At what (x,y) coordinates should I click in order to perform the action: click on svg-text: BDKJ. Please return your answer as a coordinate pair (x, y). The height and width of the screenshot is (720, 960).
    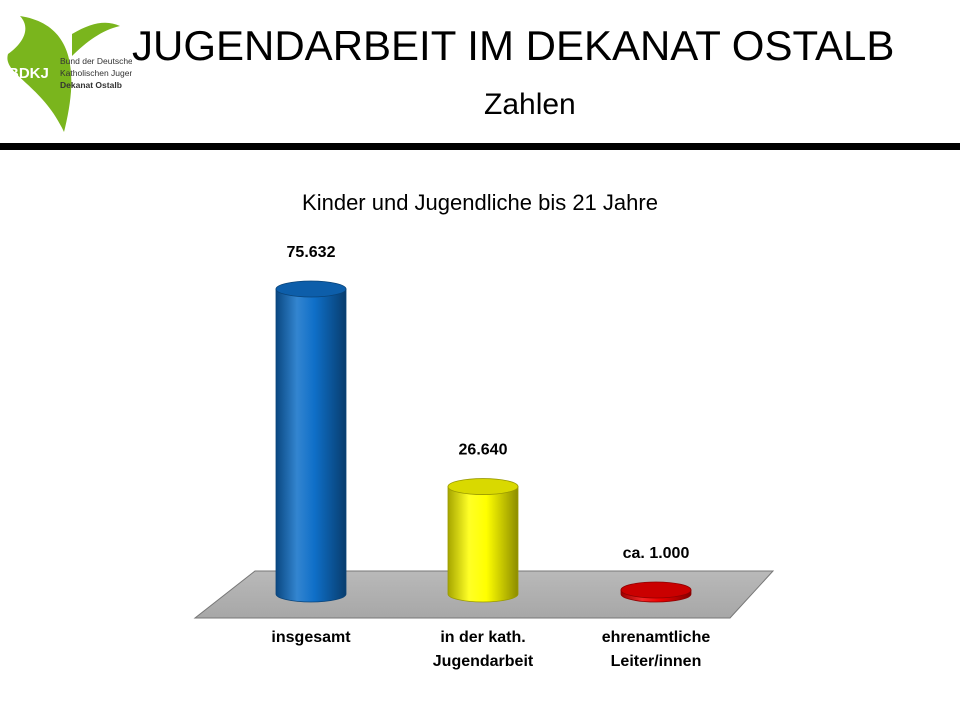
    Looking at the image, I should click on (28, 73).